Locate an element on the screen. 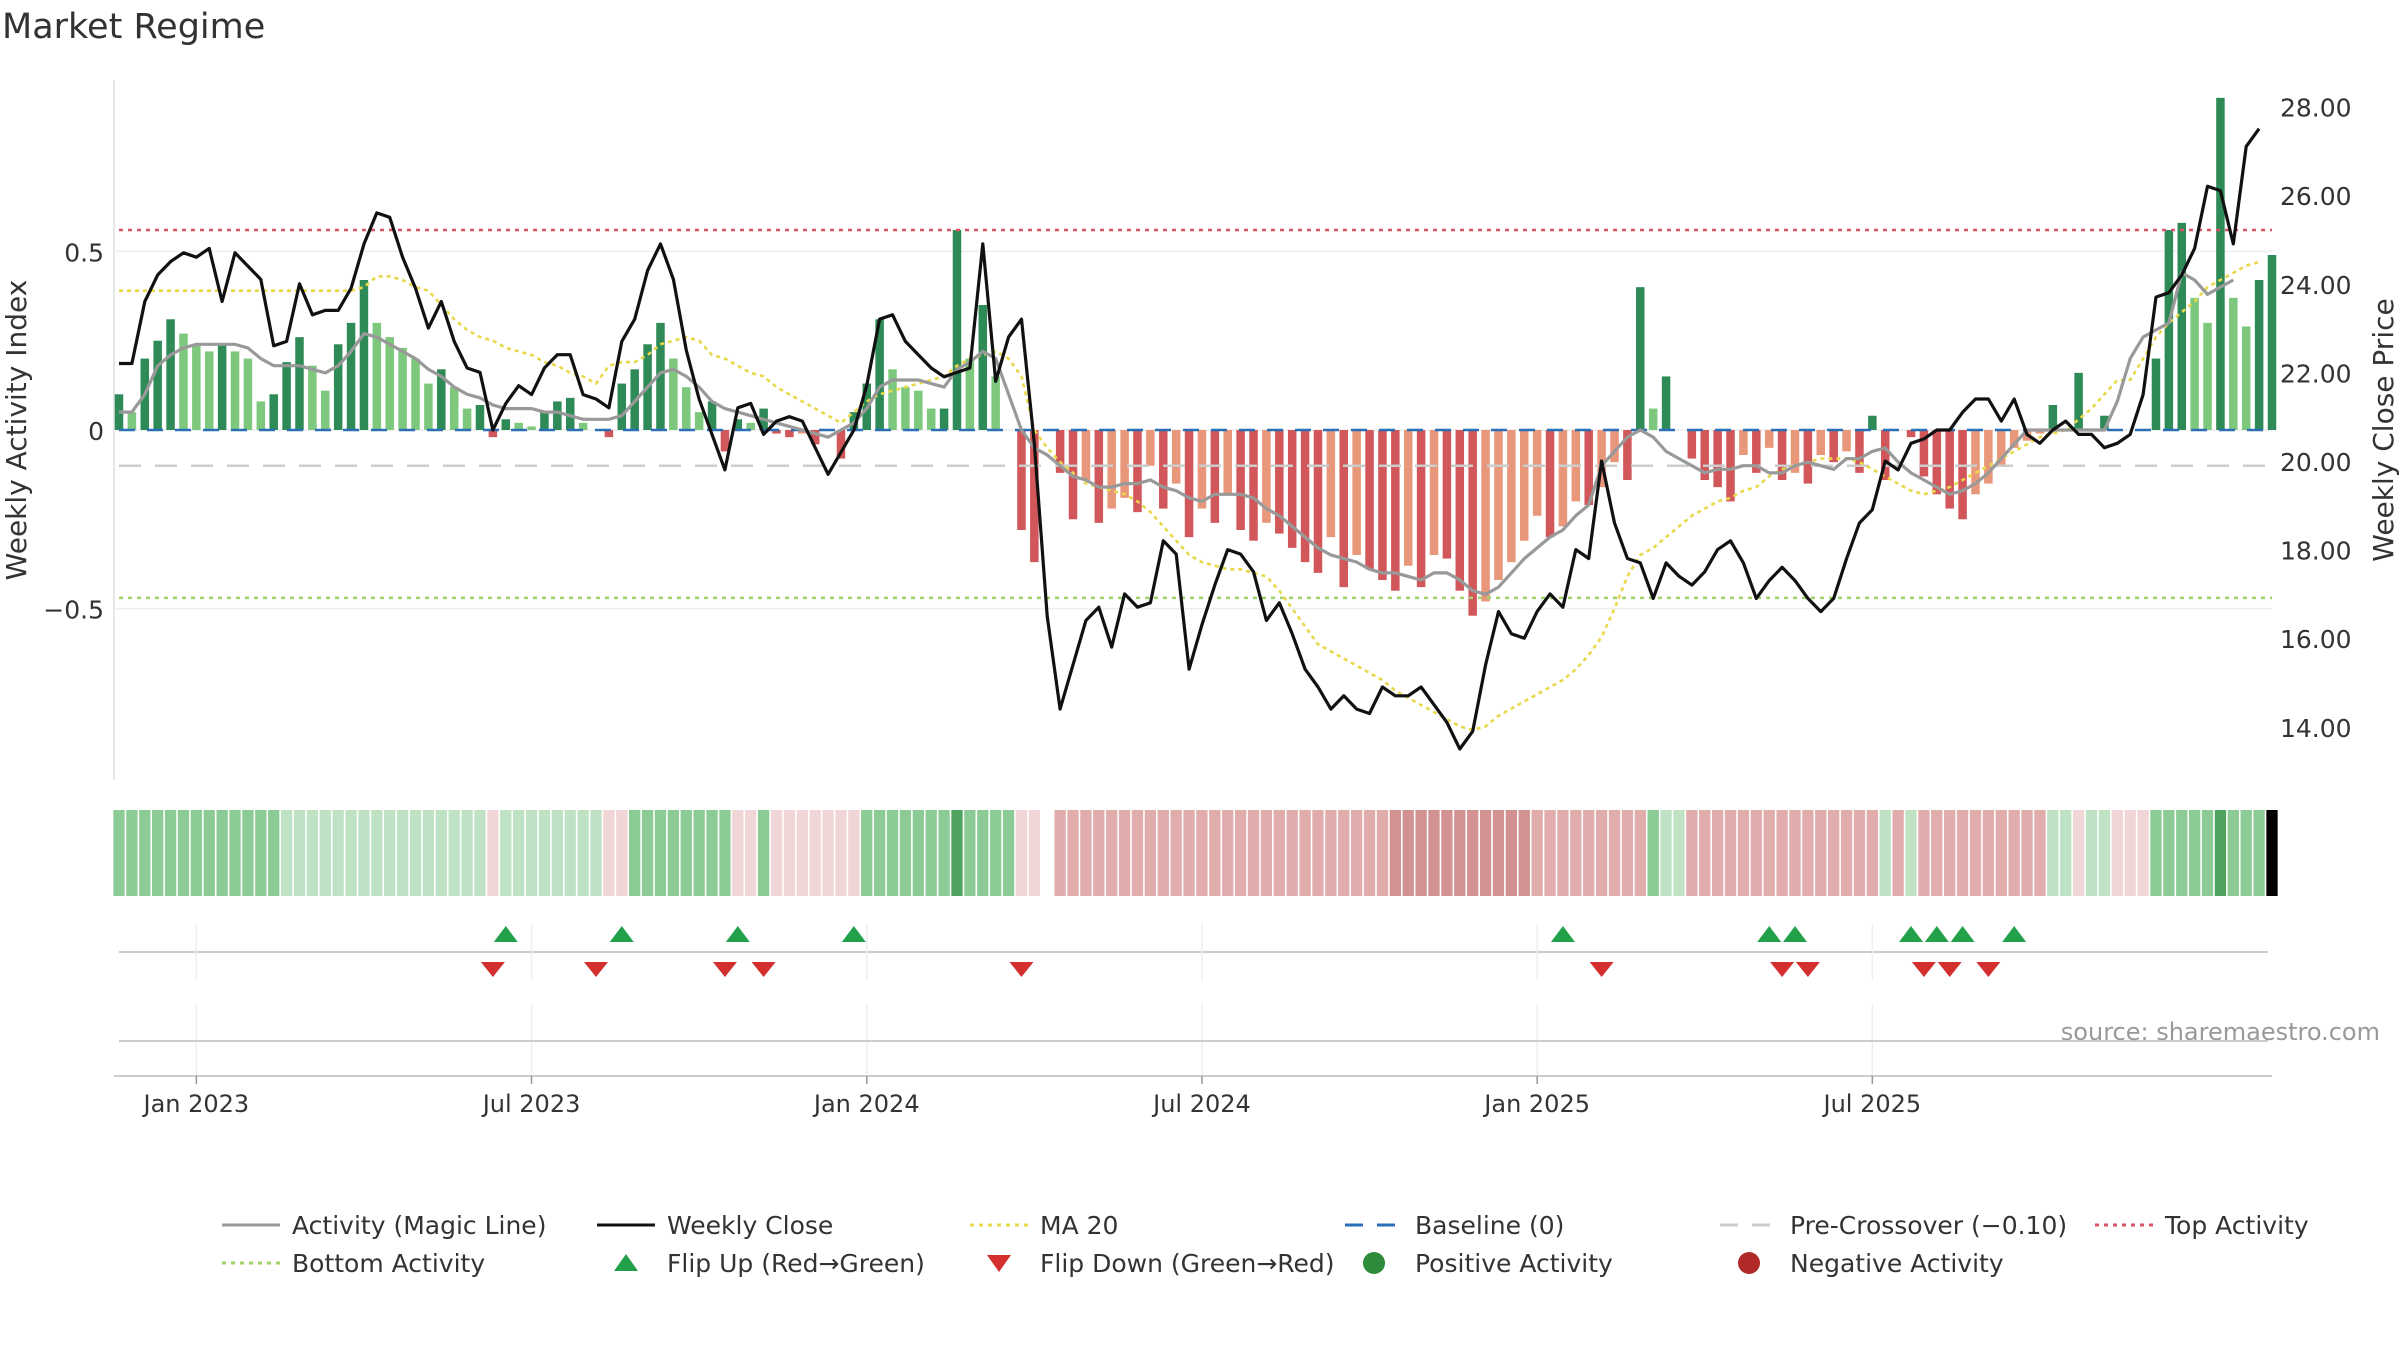 This screenshot has height=1350, width=2400. legend-label: MA 20 is located at coordinates (1079, 1225).